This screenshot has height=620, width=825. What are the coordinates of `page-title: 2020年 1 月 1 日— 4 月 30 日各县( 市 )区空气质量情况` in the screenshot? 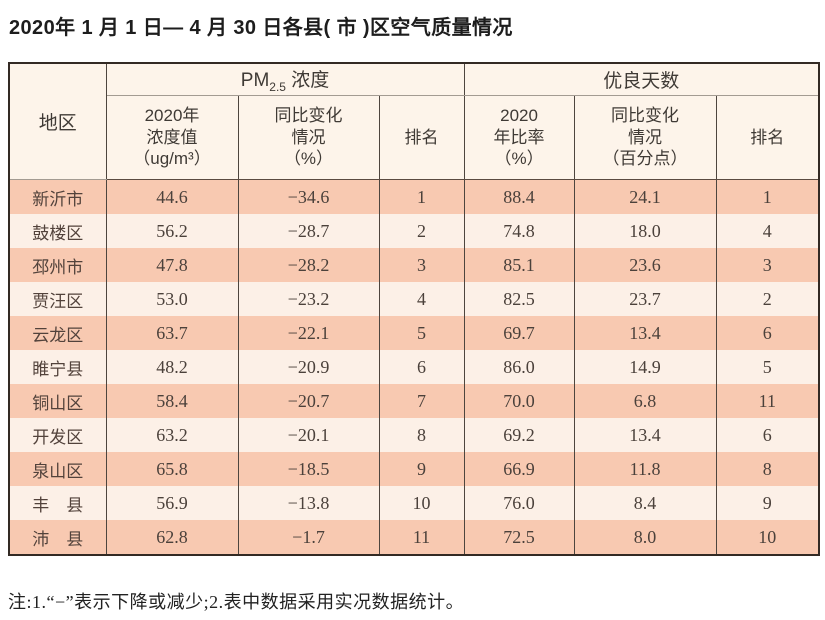 It's located at (261, 28).